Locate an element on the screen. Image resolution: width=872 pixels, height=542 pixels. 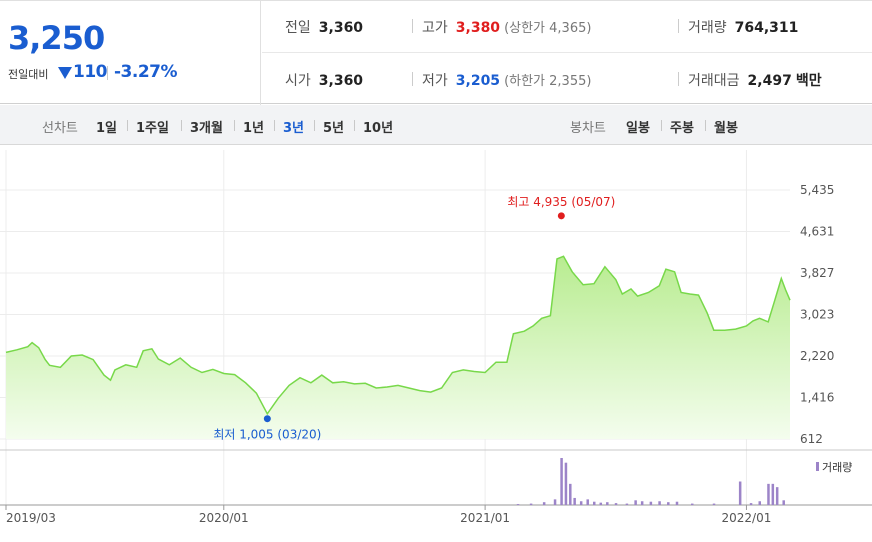
amount-value: 2,497 is located at coordinates (769, 81).